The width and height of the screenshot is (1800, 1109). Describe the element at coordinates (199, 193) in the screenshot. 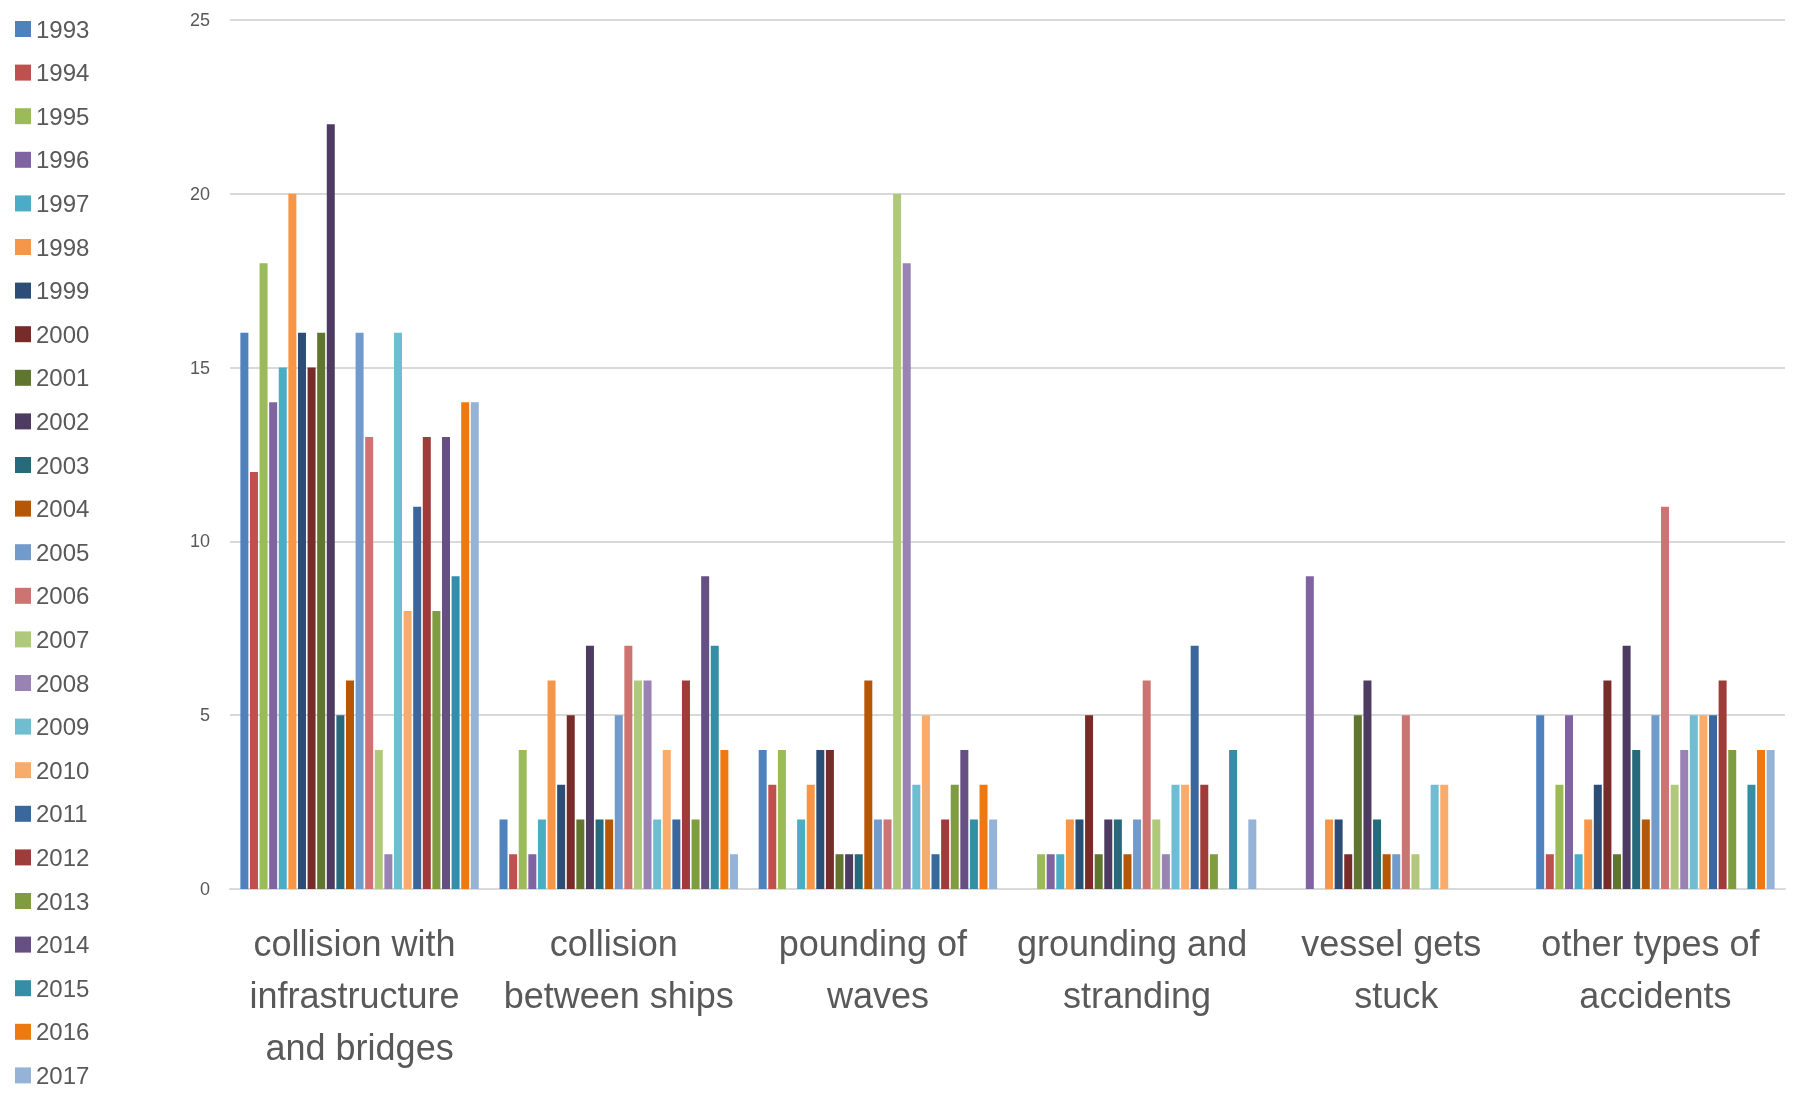

I see `y-tick-label: 20` at that location.